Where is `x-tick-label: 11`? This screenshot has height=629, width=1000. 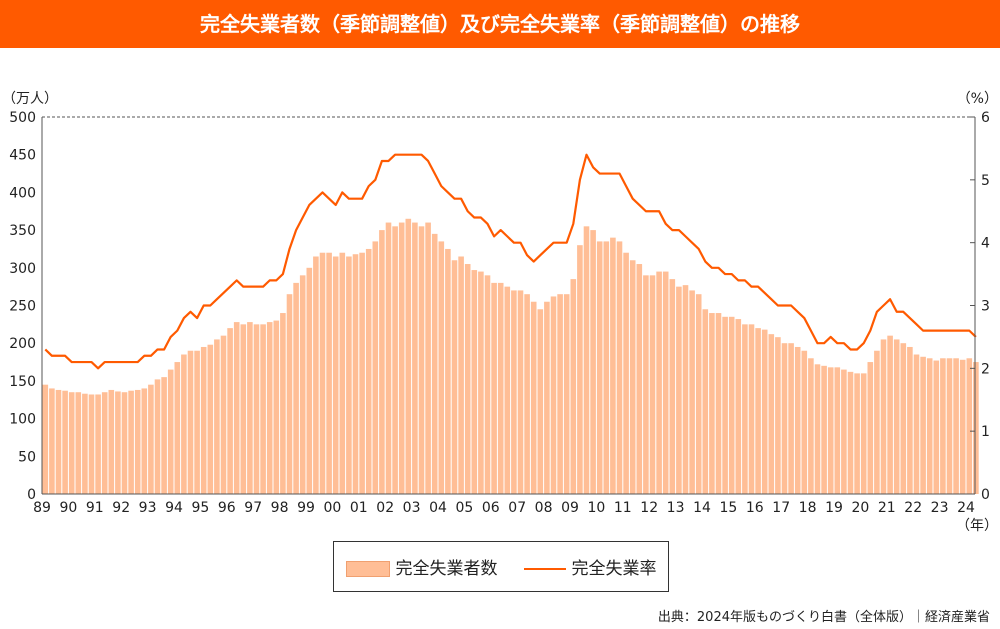 x-tick-label: 11 is located at coordinates (623, 508).